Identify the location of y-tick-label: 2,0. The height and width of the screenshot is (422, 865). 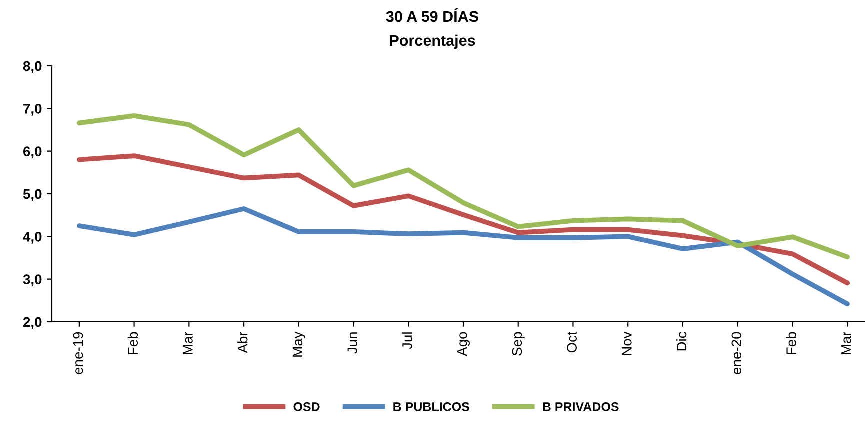
(32, 323).